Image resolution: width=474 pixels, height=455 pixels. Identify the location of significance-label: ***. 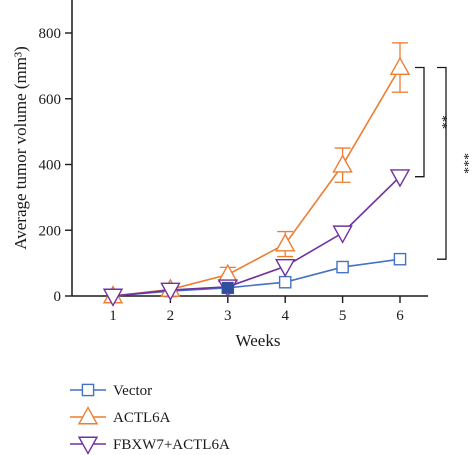
(463, 163).